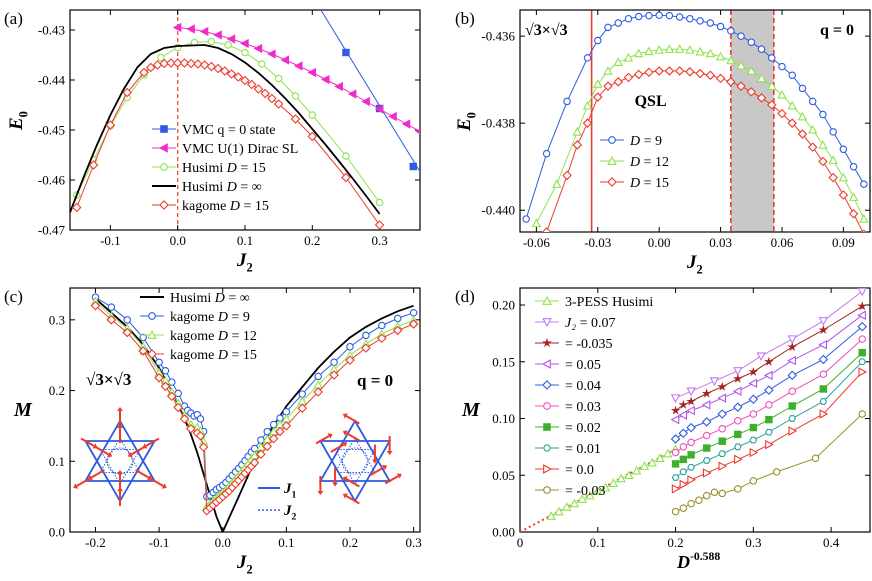  What do you see at coordinates (843, 242) in the screenshot?
I see `x-tick-label: 0.09` at bounding box center [843, 242].